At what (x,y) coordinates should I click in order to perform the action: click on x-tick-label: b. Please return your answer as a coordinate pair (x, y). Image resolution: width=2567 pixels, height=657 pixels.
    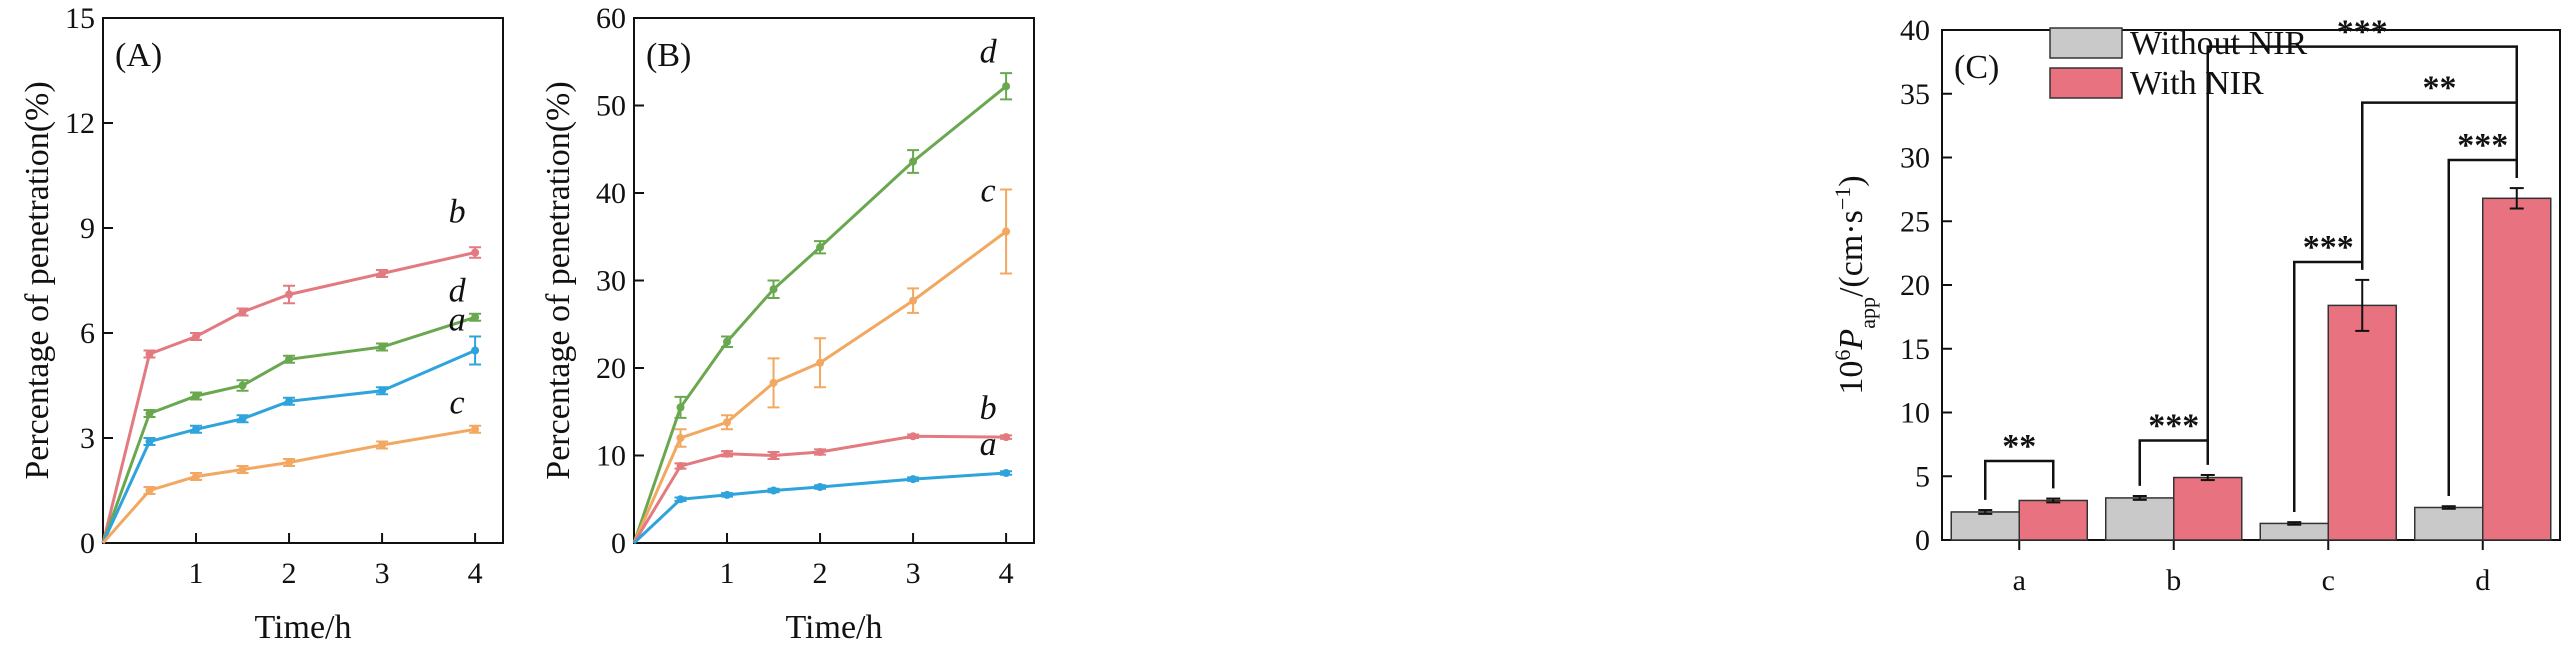
    Looking at the image, I should click on (2173, 580).